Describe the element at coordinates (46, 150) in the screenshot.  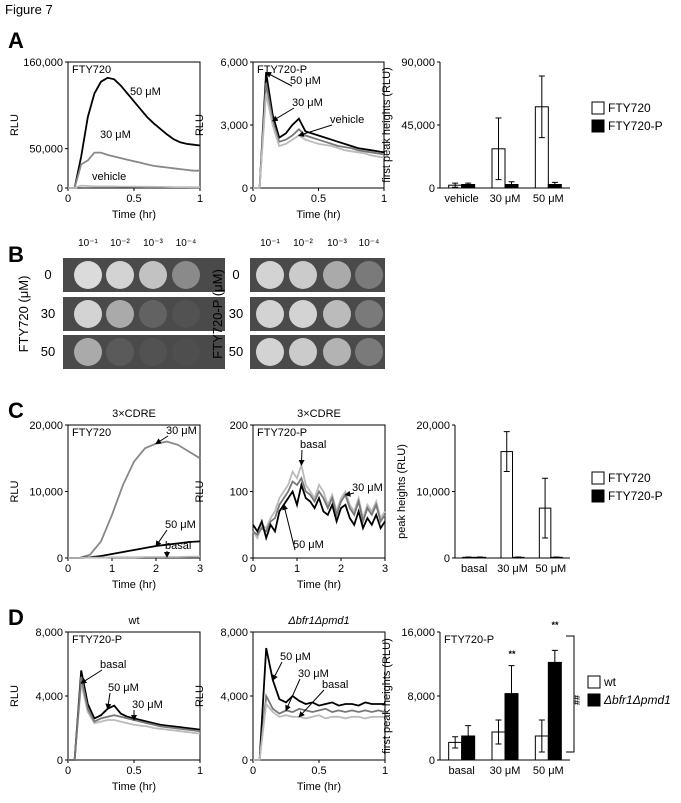
I see `y-tick-label: 50,000` at that location.